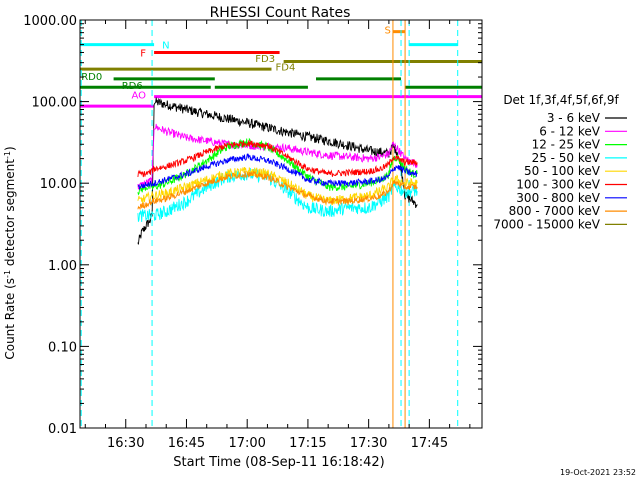 The height and width of the screenshot is (480, 640). Describe the element at coordinates (91, 77) in the screenshot. I see `flag-label: RD0` at that location.